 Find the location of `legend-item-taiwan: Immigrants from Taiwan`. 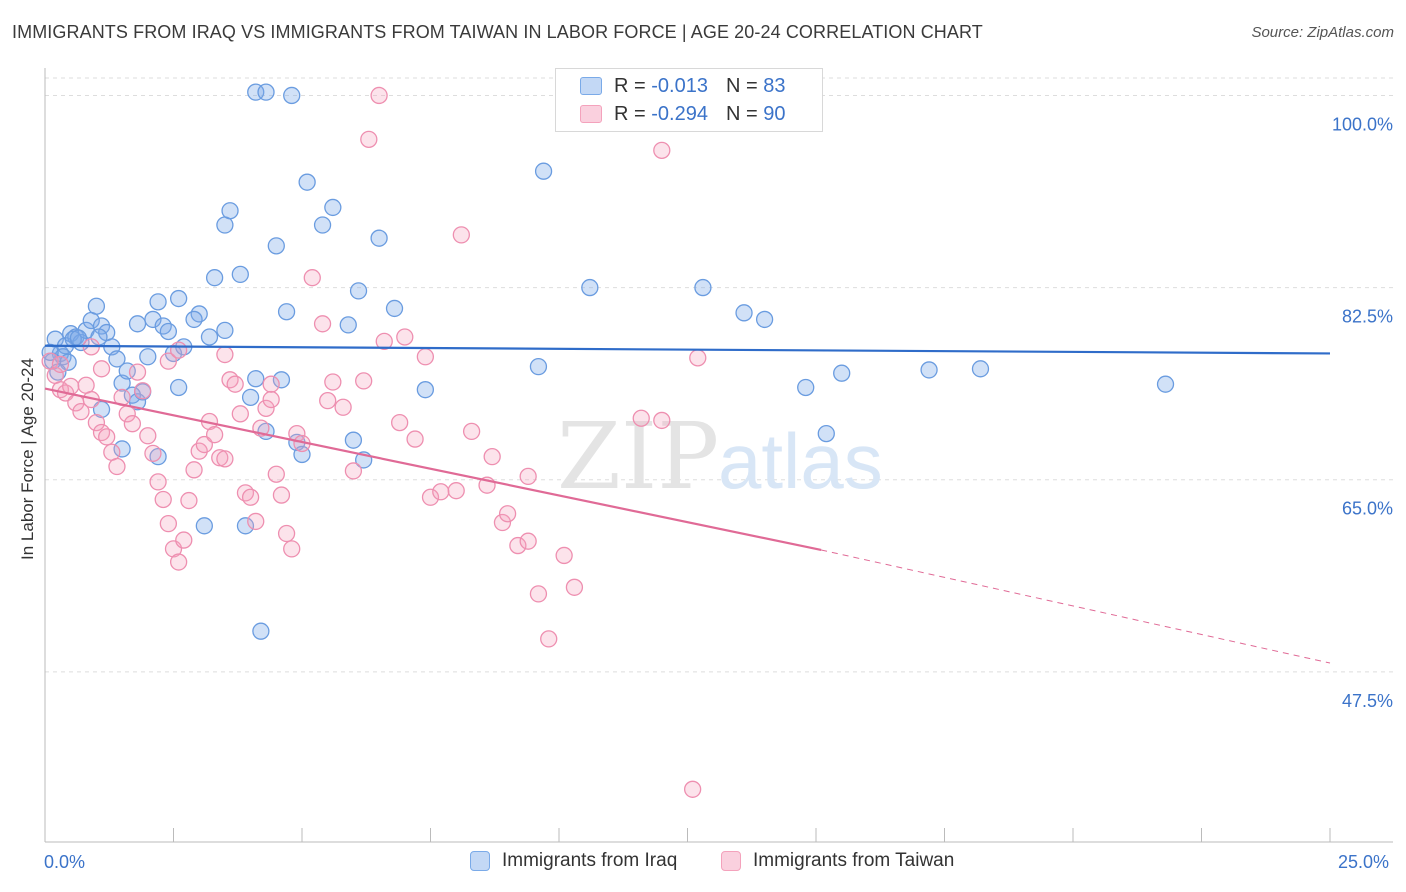

legend-item-taiwan: Immigrants from Taiwan is located at coordinates (837, 861).